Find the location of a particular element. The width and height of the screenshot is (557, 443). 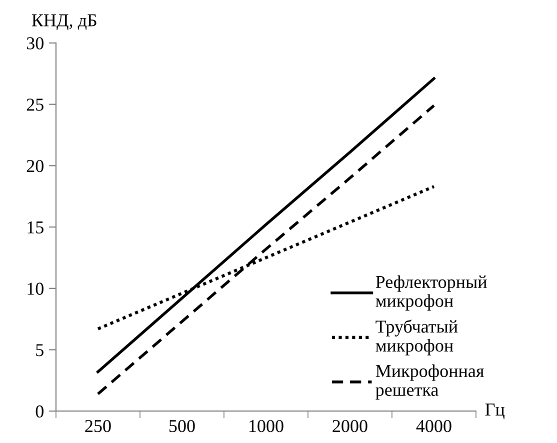

x-axis-title: Гц is located at coordinates (494, 411).